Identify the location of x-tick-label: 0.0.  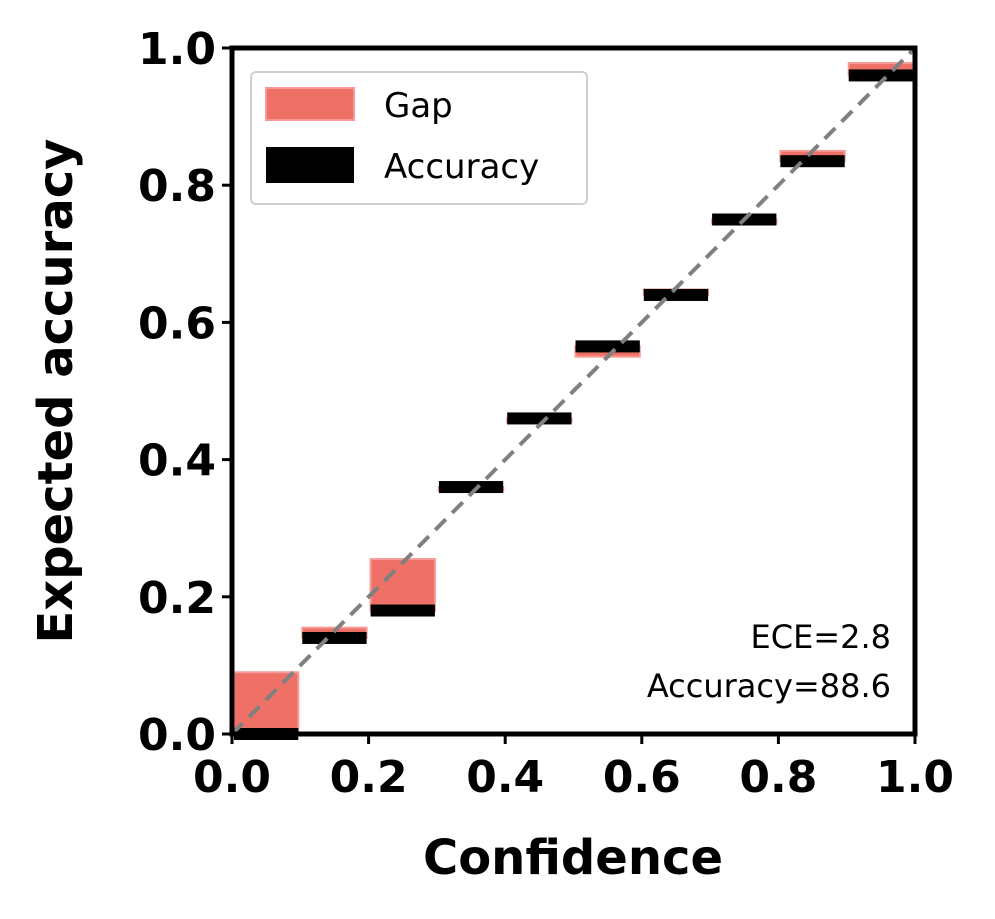
(232, 777).